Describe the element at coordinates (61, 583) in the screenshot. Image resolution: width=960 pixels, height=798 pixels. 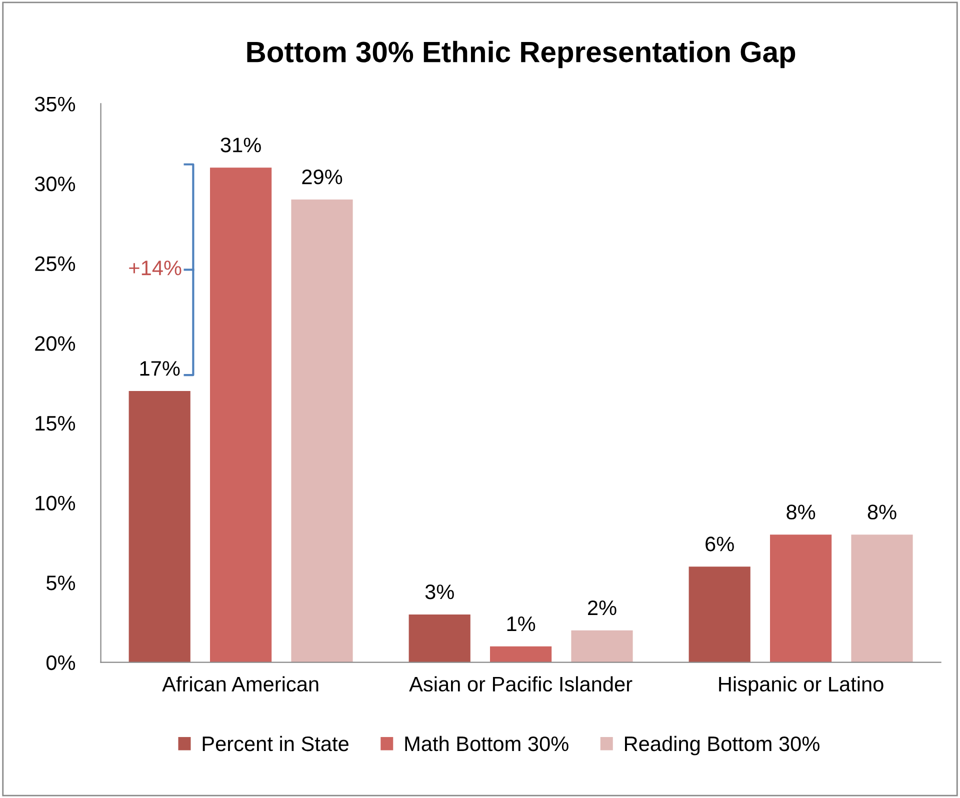
I see `y-tick-label: 5%` at that location.